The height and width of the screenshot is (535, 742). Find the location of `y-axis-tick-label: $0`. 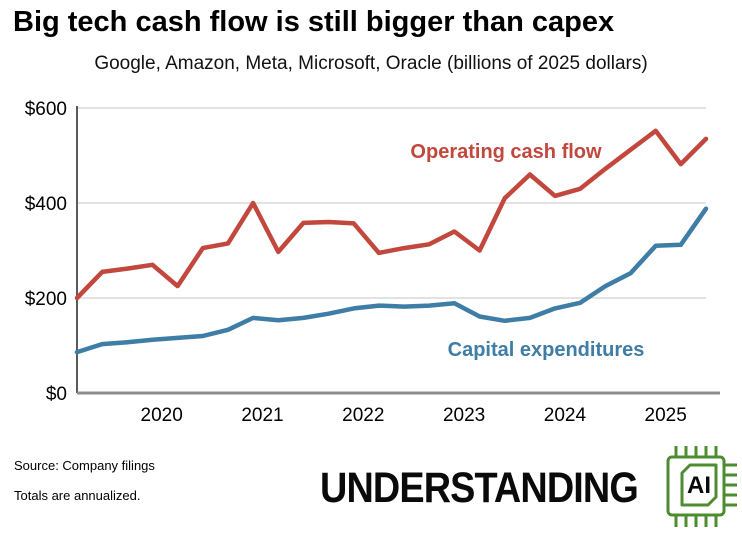

y-axis-tick-label: $0 is located at coordinates (56, 394).